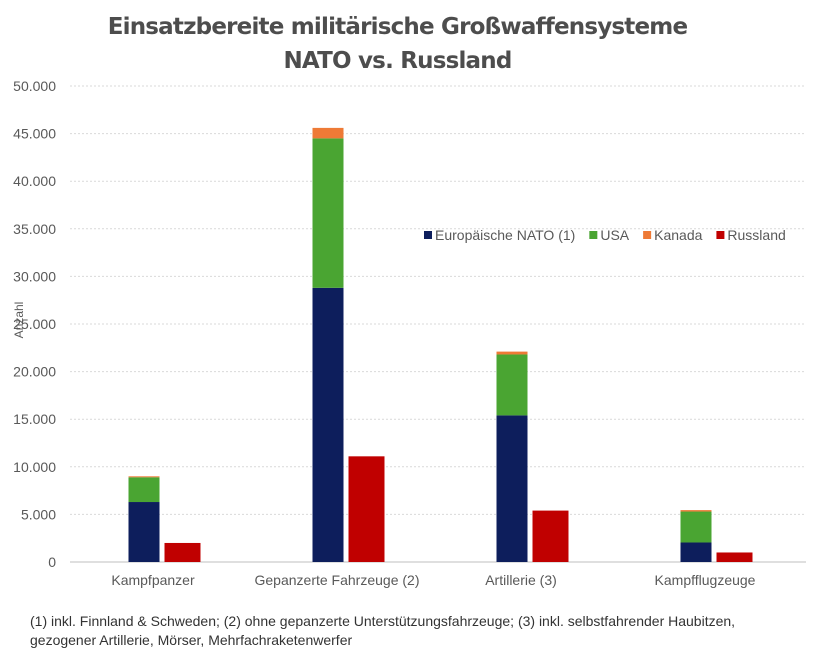  What do you see at coordinates (397, 61) in the screenshot?
I see `chart-subtitle: NATO vs. Russland` at bounding box center [397, 61].